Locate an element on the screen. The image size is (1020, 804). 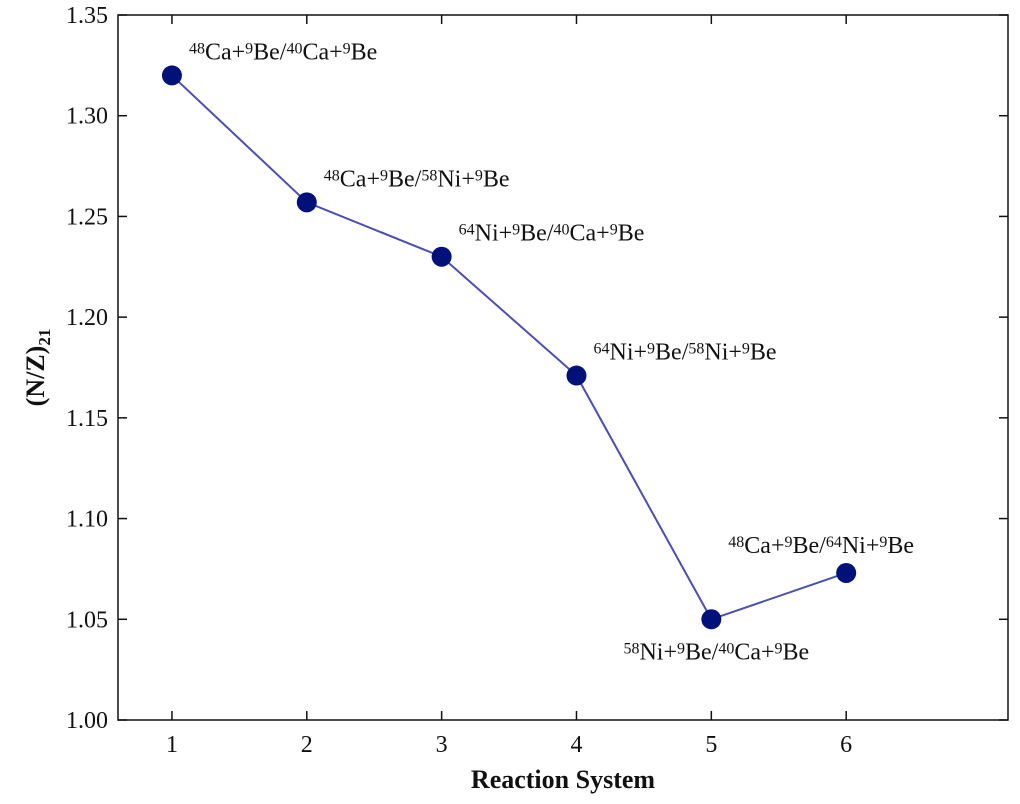
x-tick-label: 2 is located at coordinates (307, 745).